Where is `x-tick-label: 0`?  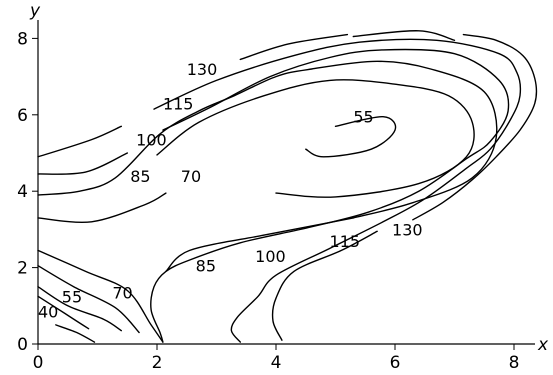 x-tick-label: 0 is located at coordinates (38, 363).